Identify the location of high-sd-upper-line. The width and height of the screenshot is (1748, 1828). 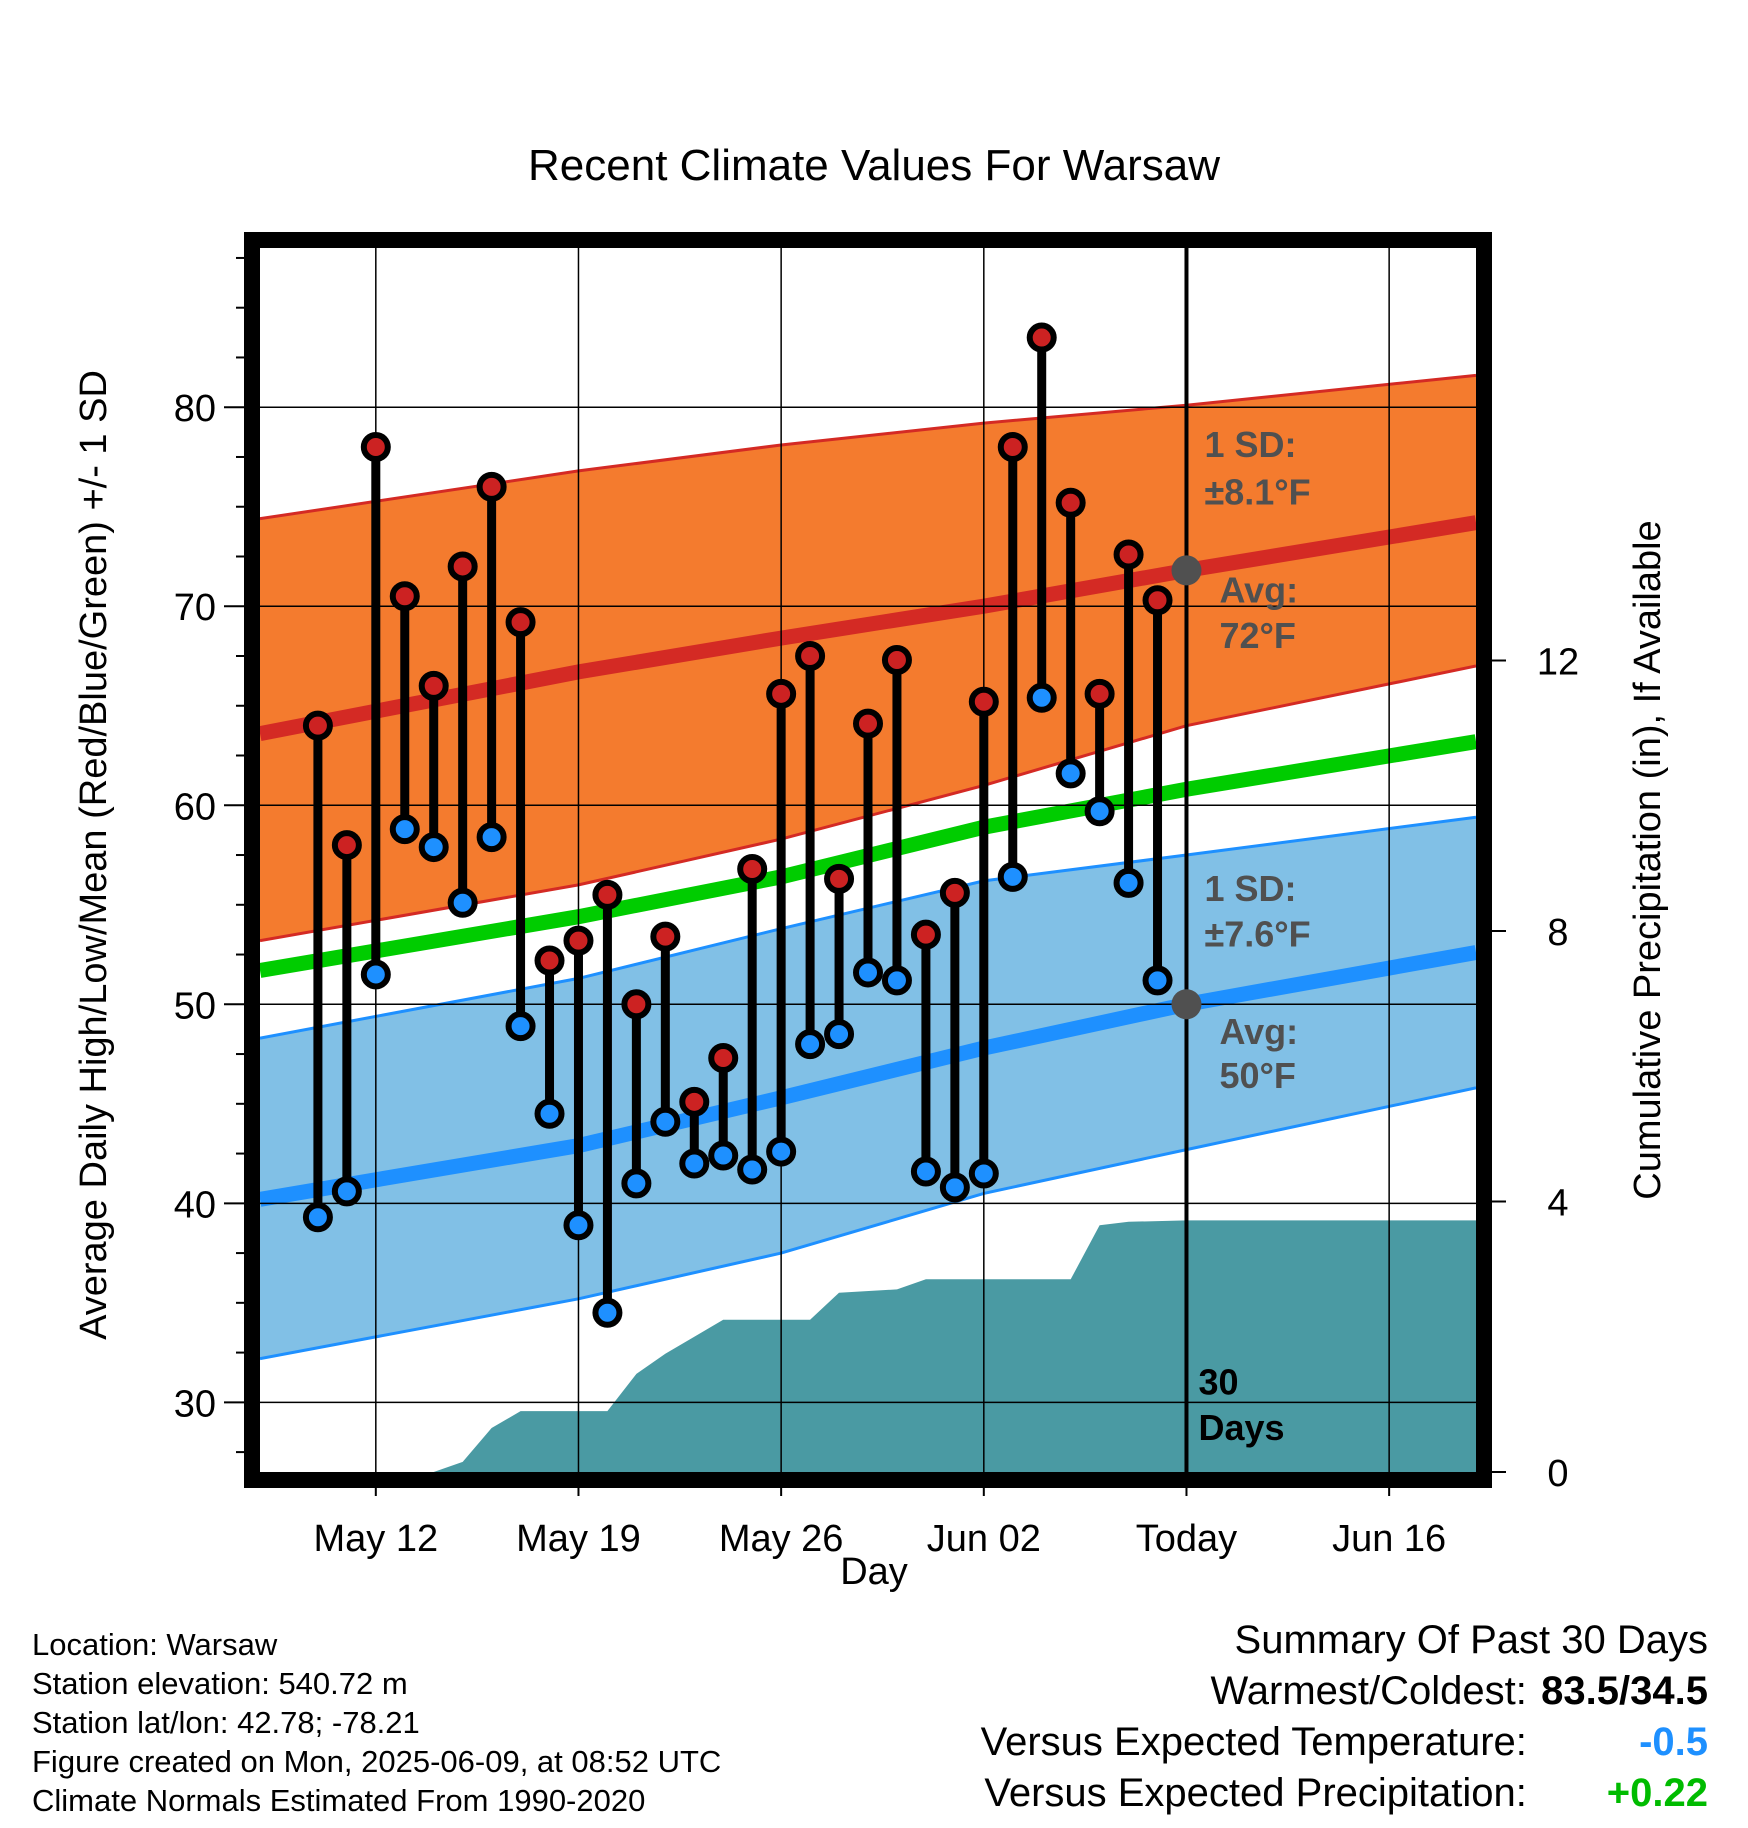
(868, 447).